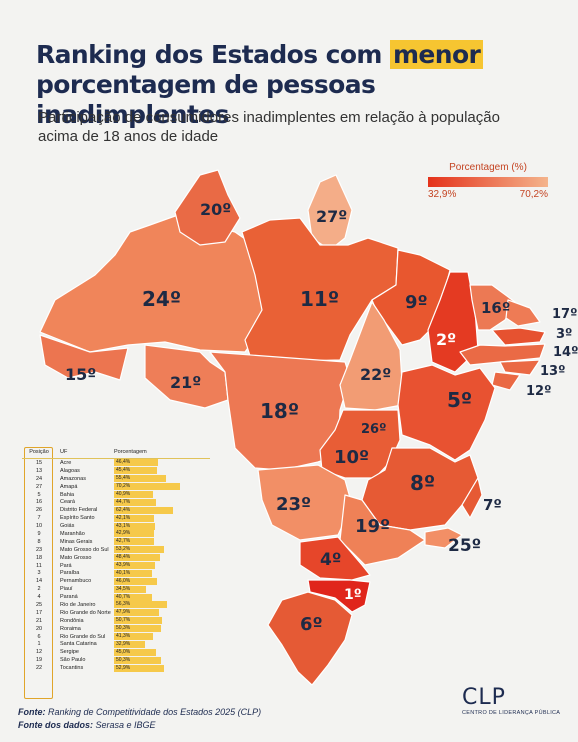  I want to click on label-ES: 7º, so click(492, 505).